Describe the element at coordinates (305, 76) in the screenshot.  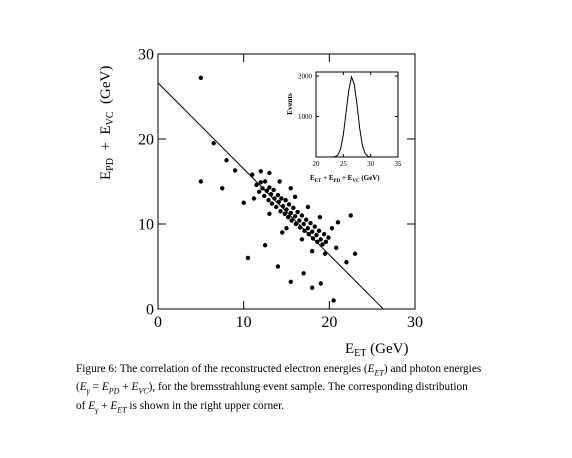
I see `y-tick-label: 2000` at that location.